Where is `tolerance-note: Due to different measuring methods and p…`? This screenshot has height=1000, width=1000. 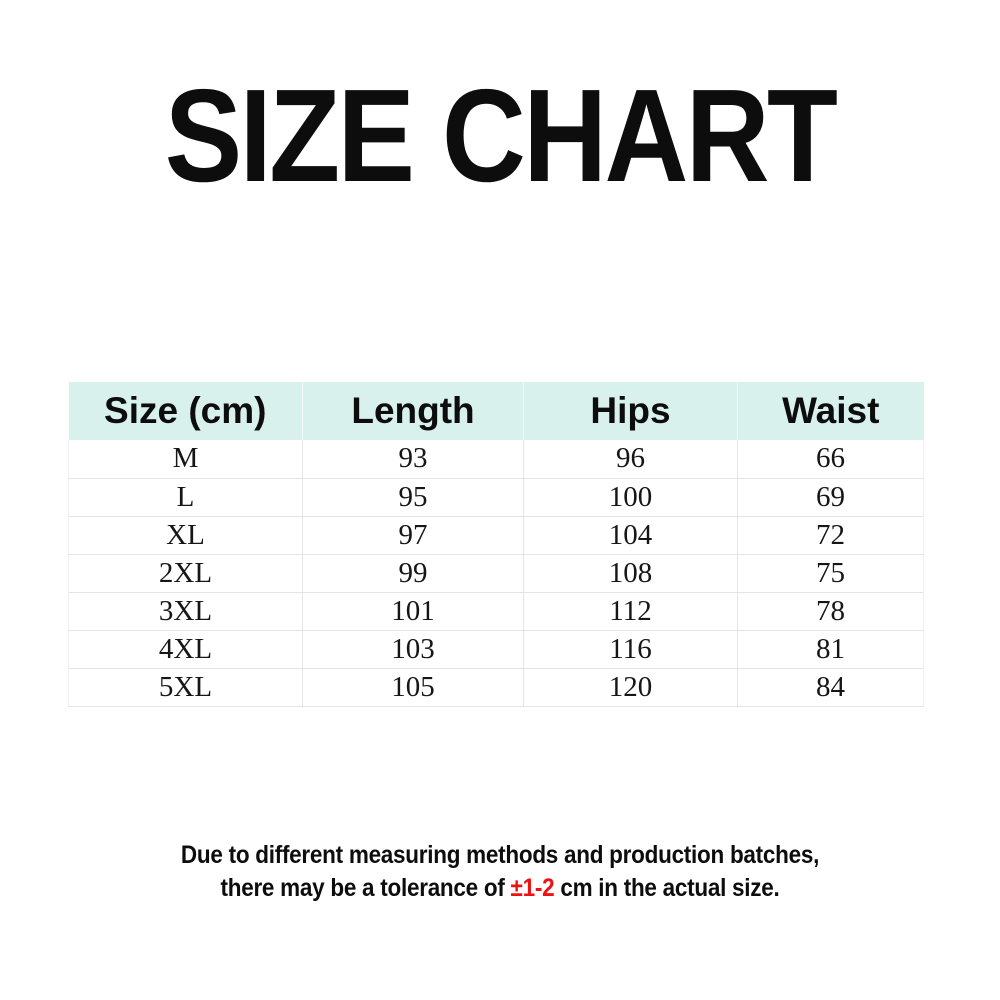 tolerance-note: Due to different measuring methods and p… is located at coordinates (500, 872).